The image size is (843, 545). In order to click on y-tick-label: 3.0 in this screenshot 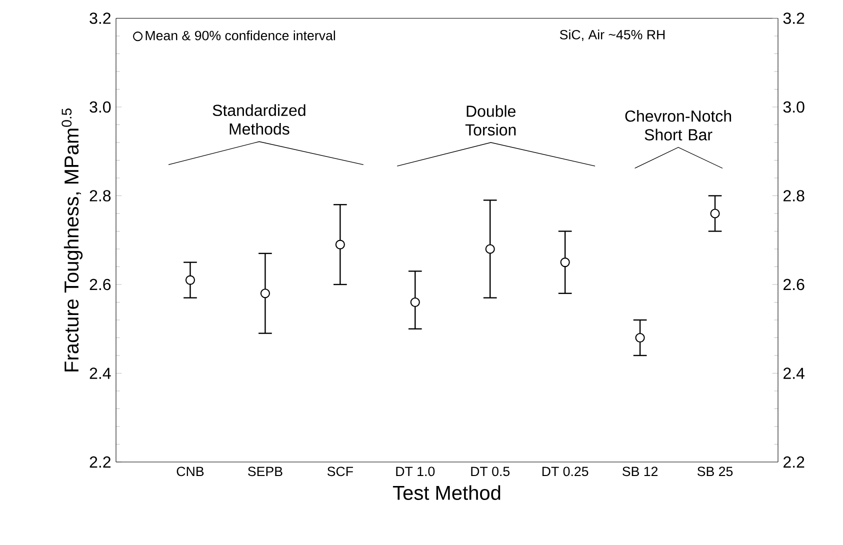, I will do `click(100, 107)`.